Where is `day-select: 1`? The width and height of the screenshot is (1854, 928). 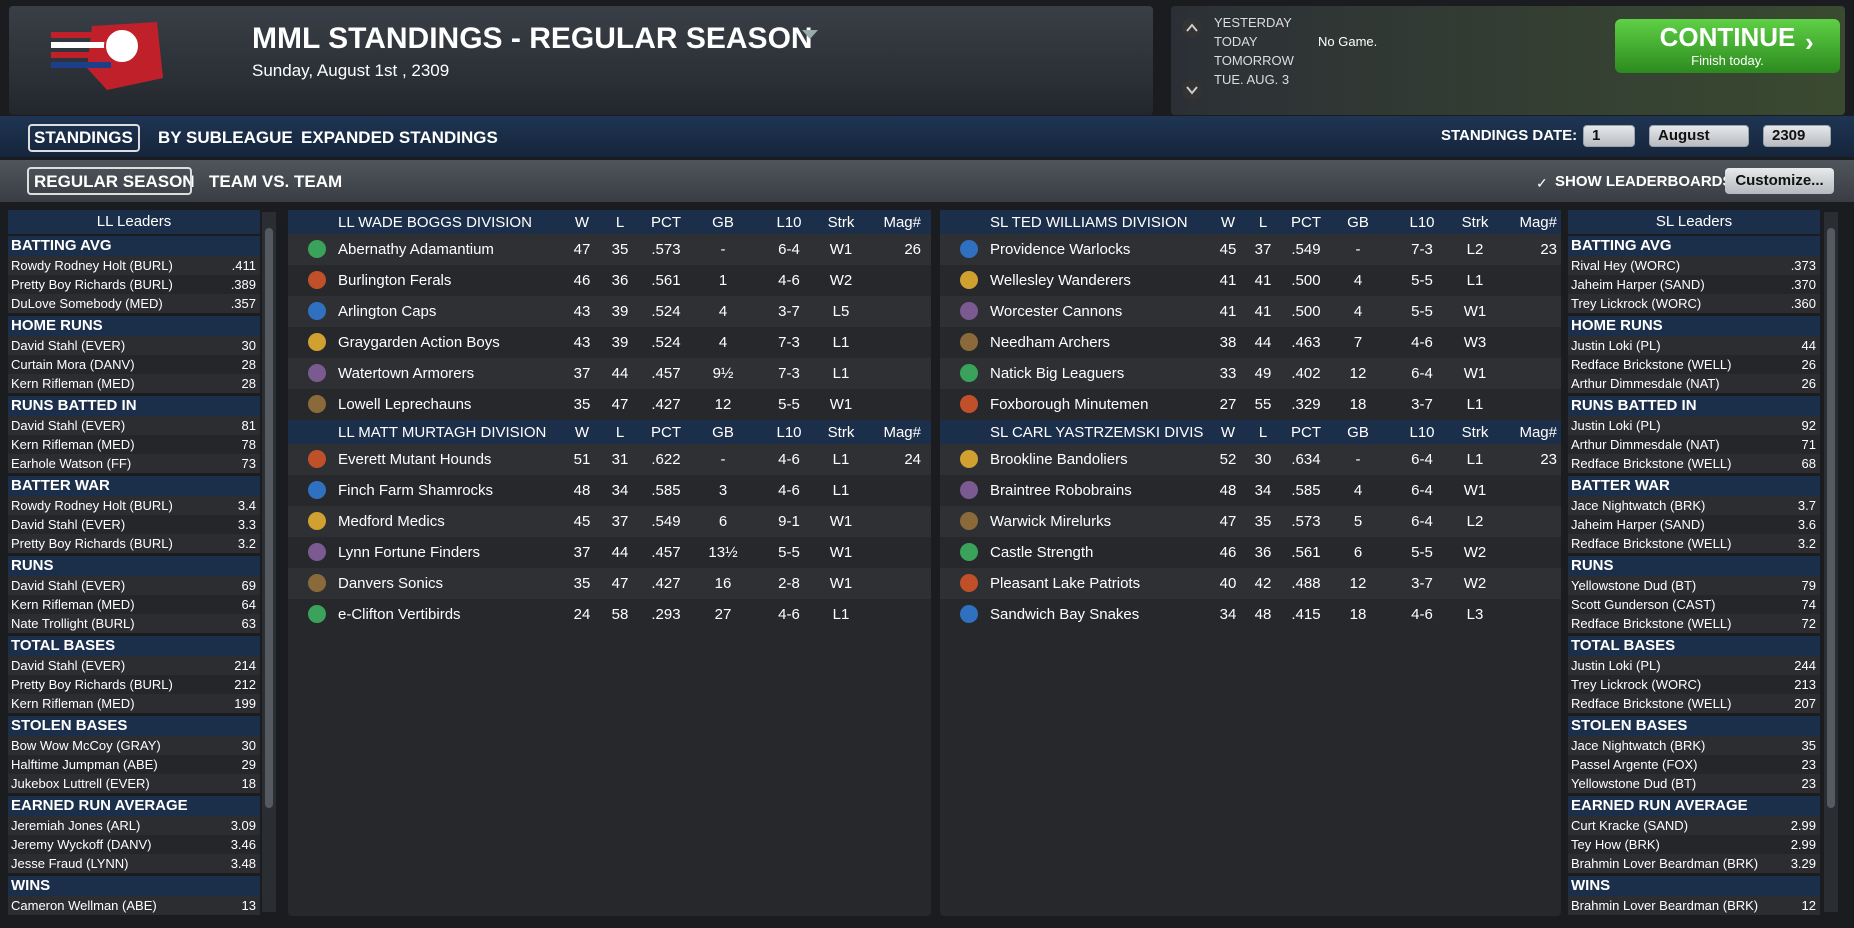 day-select: 1 is located at coordinates (1609, 136).